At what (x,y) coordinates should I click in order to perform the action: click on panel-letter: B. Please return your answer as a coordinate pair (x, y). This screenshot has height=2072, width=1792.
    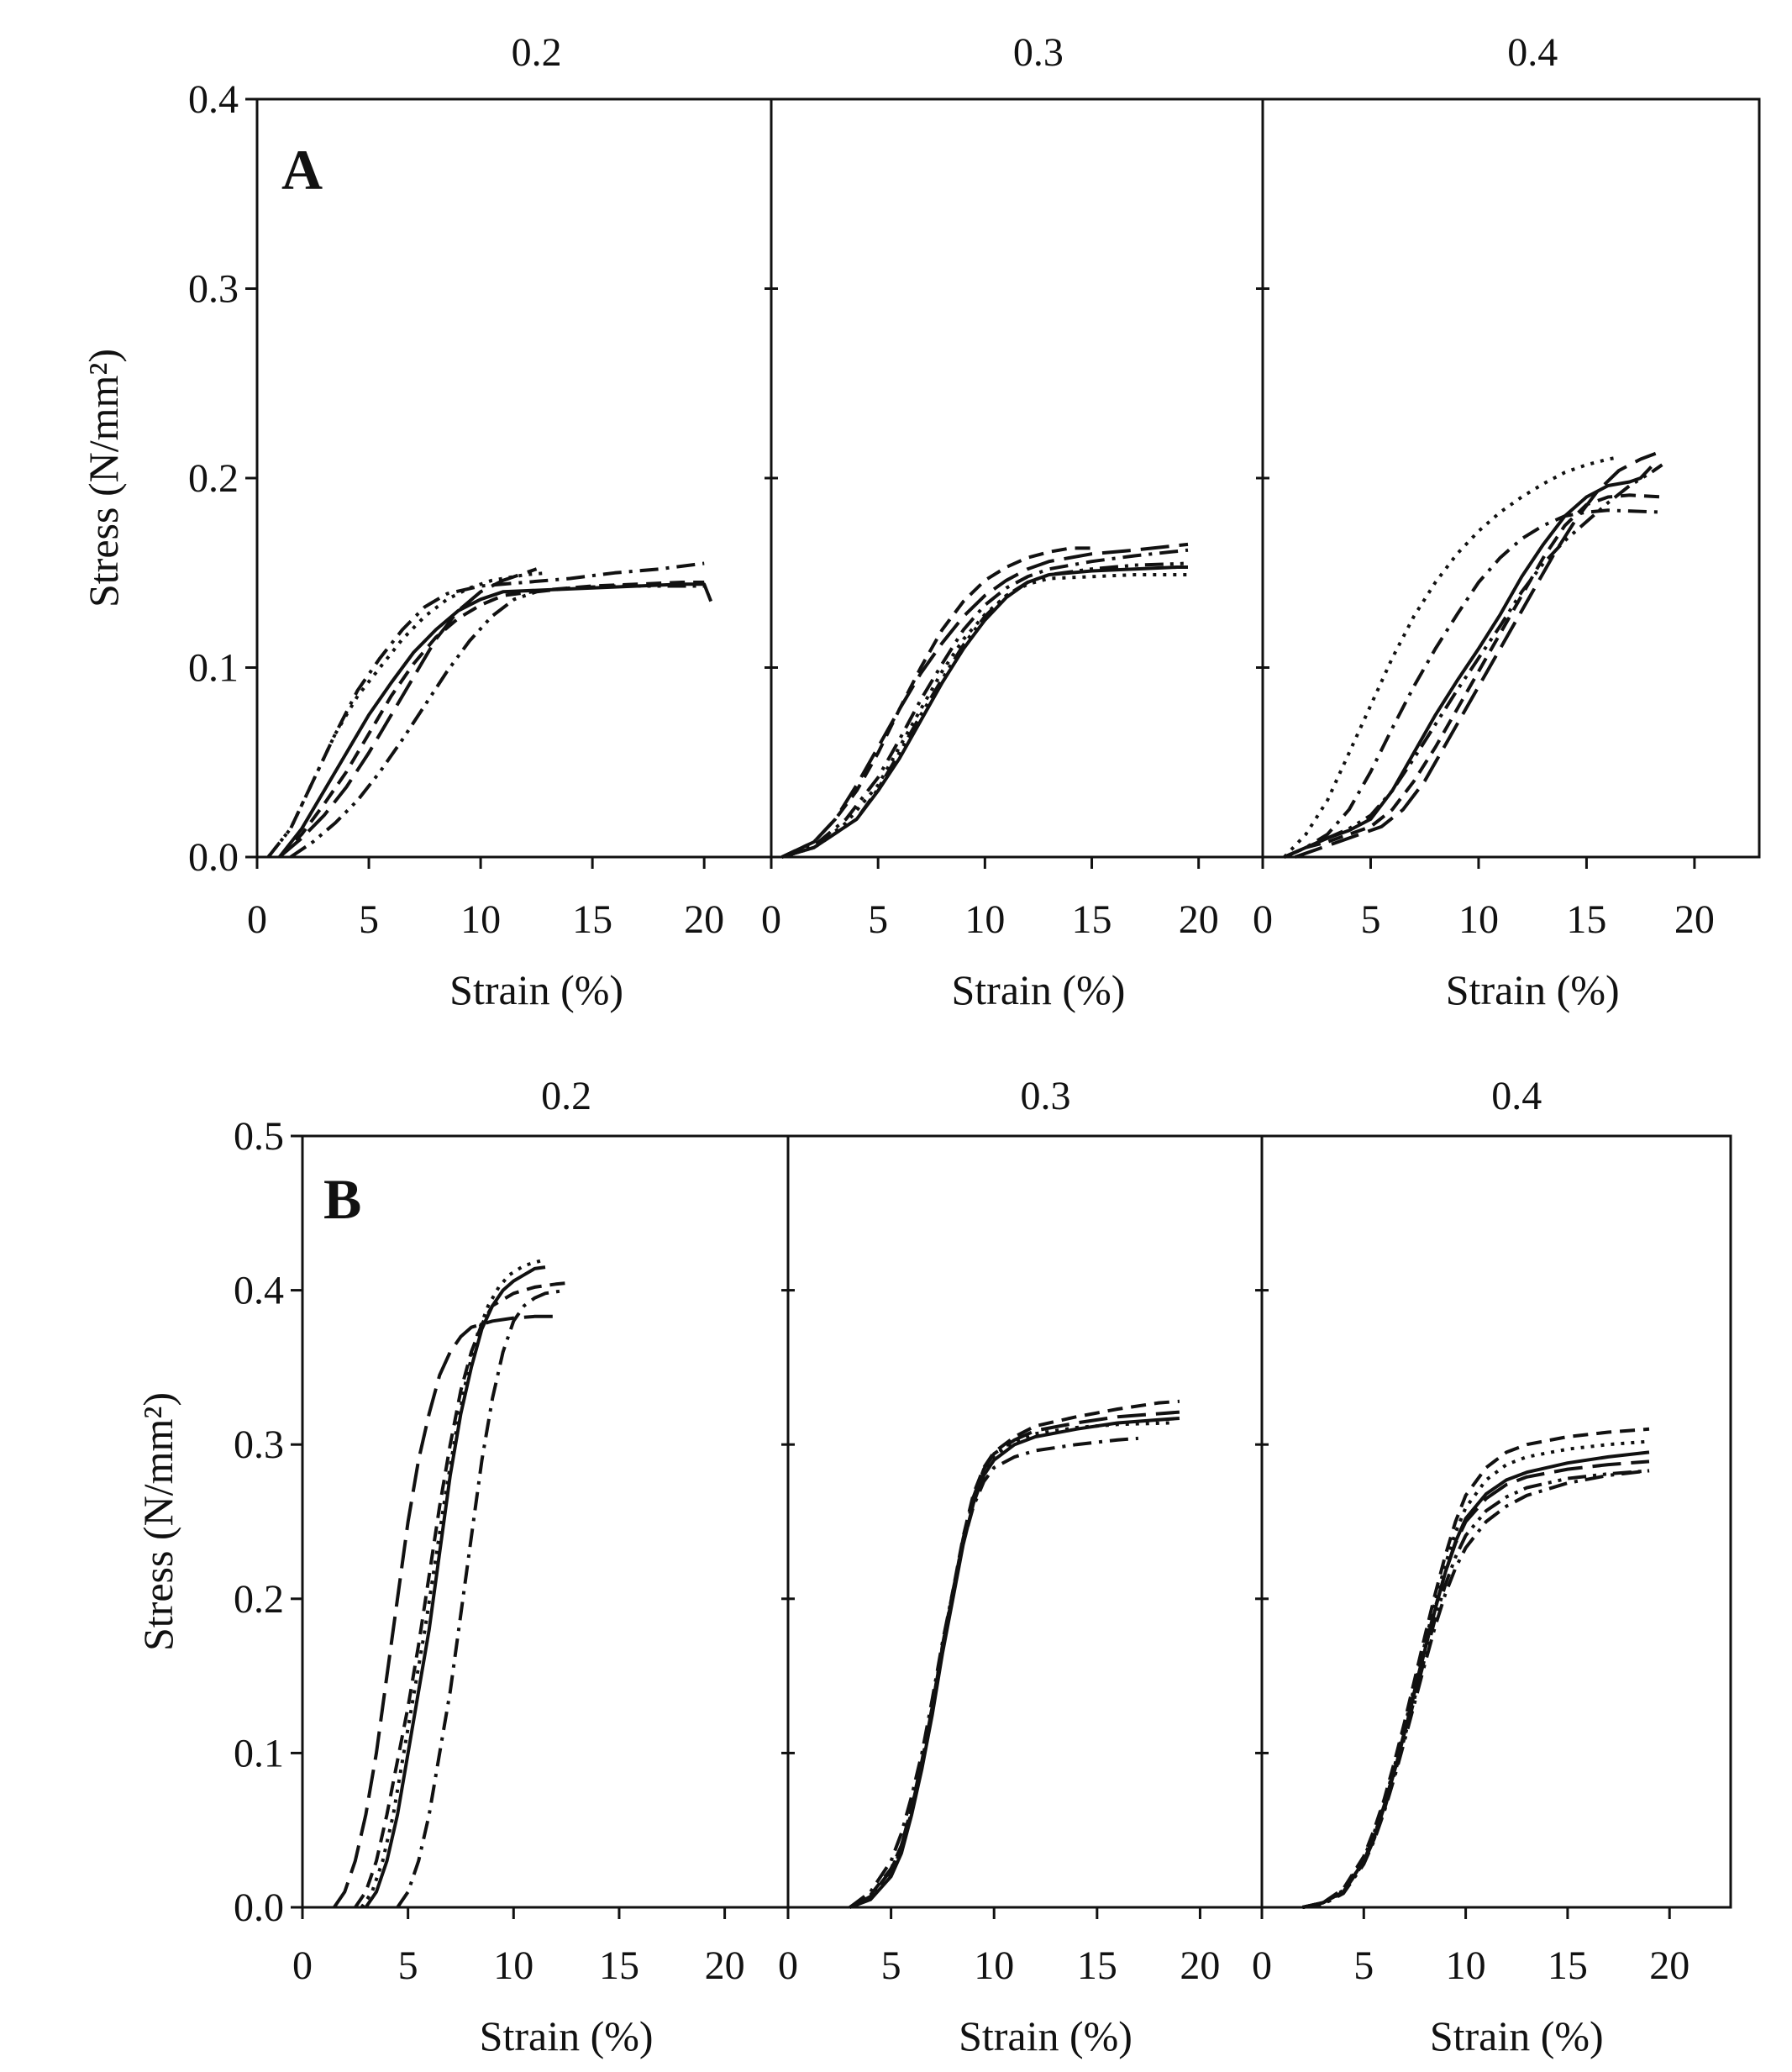
    Looking at the image, I should click on (342, 1199).